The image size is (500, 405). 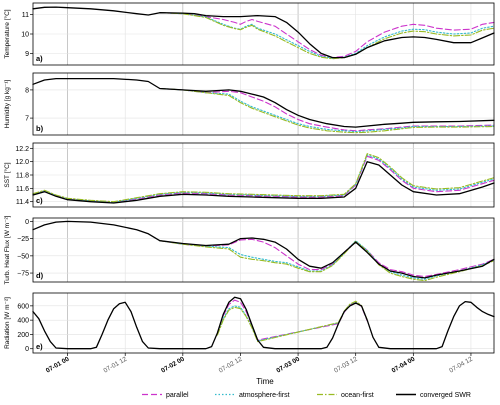 I want to click on y-tick-label: 400, so click(x=23, y=321).